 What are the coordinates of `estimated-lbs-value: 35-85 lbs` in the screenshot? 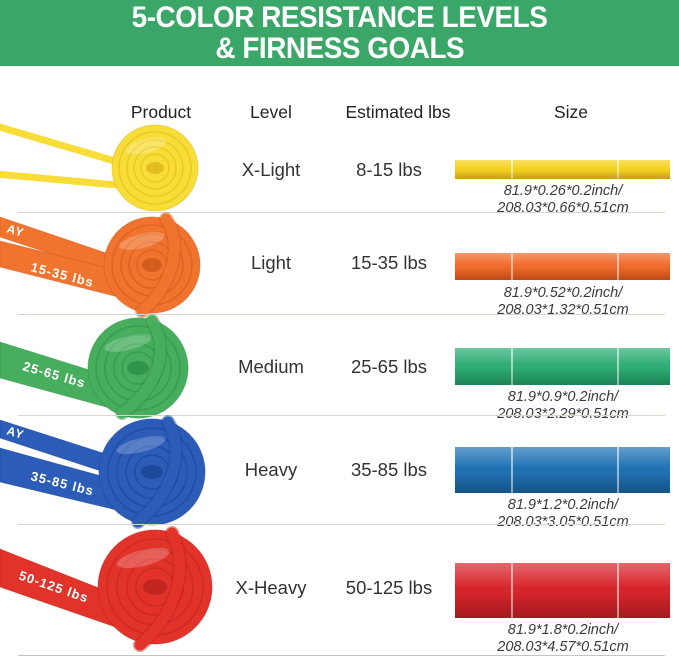 It's located at (389, 469).